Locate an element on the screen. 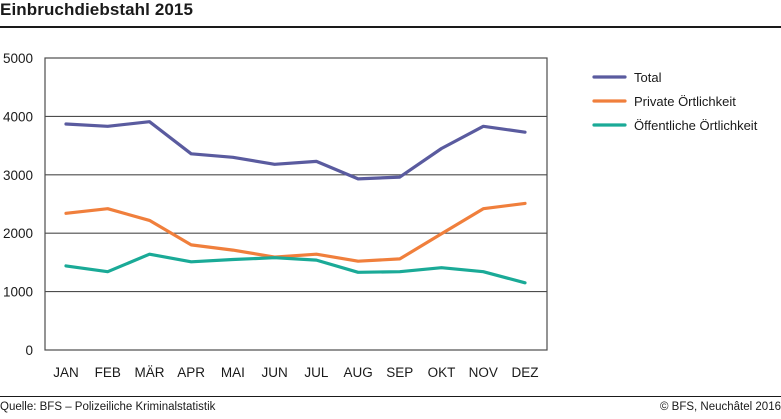  x-tick-label: OKT is located at coordinates (442, 372).